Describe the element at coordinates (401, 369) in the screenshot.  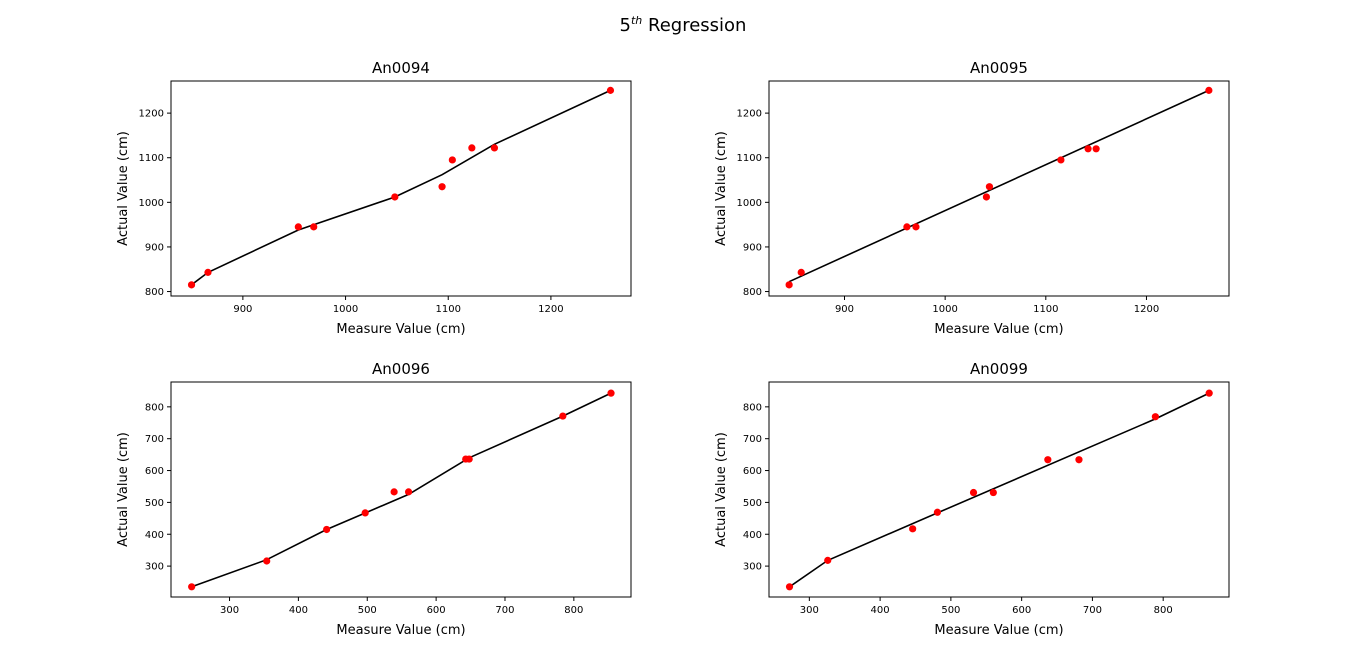
I see `subplot-title: An0096` at that location.